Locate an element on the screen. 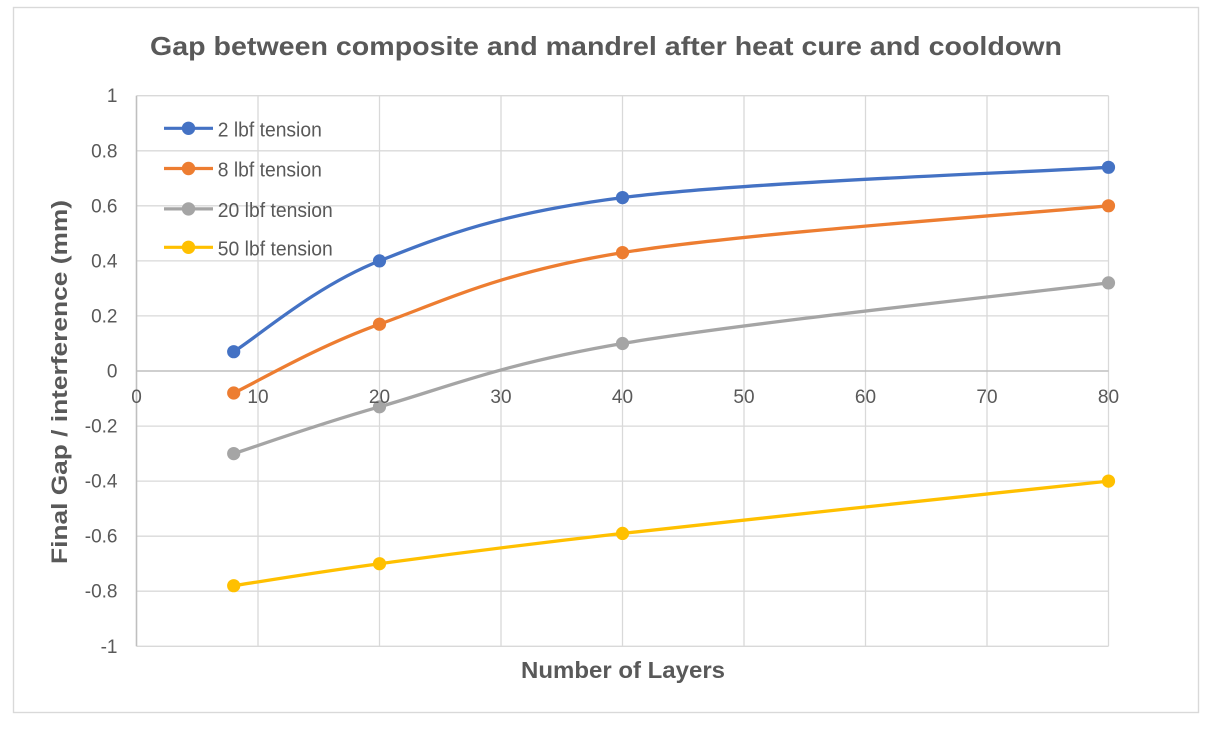 This screenshot has width=1213, height=735. svg-text: 20 is located at coordinates (379, 397).